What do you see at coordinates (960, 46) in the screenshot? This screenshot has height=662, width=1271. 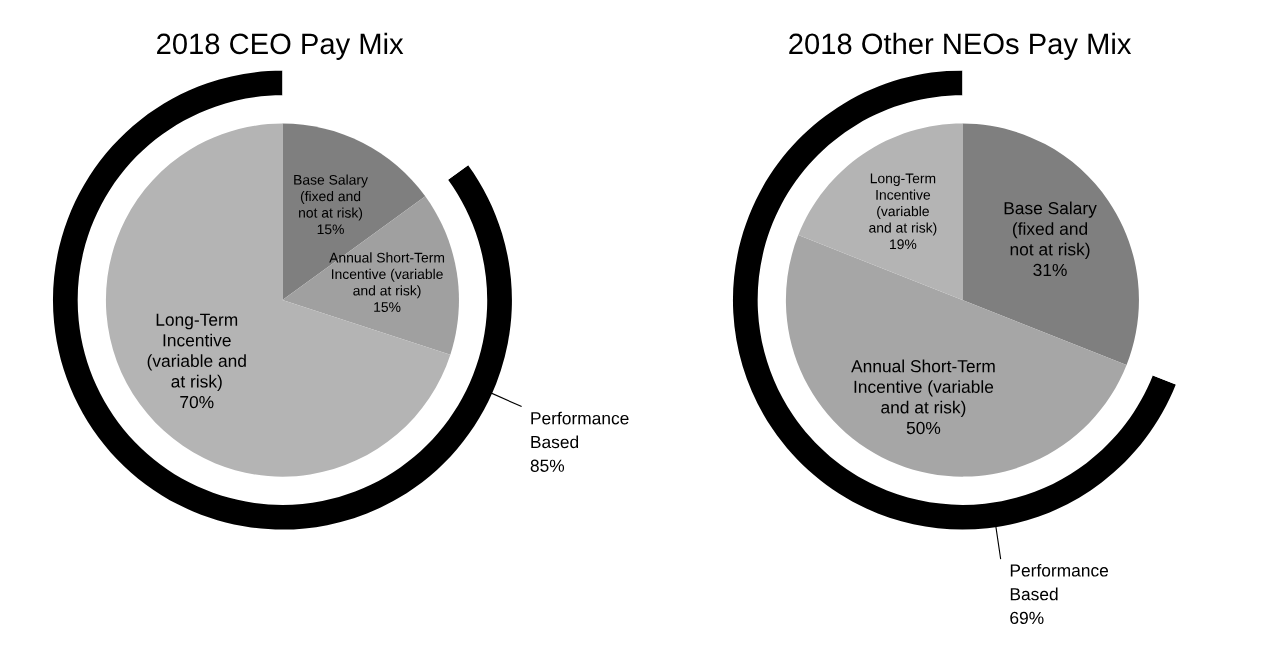 I see `chart-title: 2018 Other NEOs Pay Mix` at bounding box center [960, 46].